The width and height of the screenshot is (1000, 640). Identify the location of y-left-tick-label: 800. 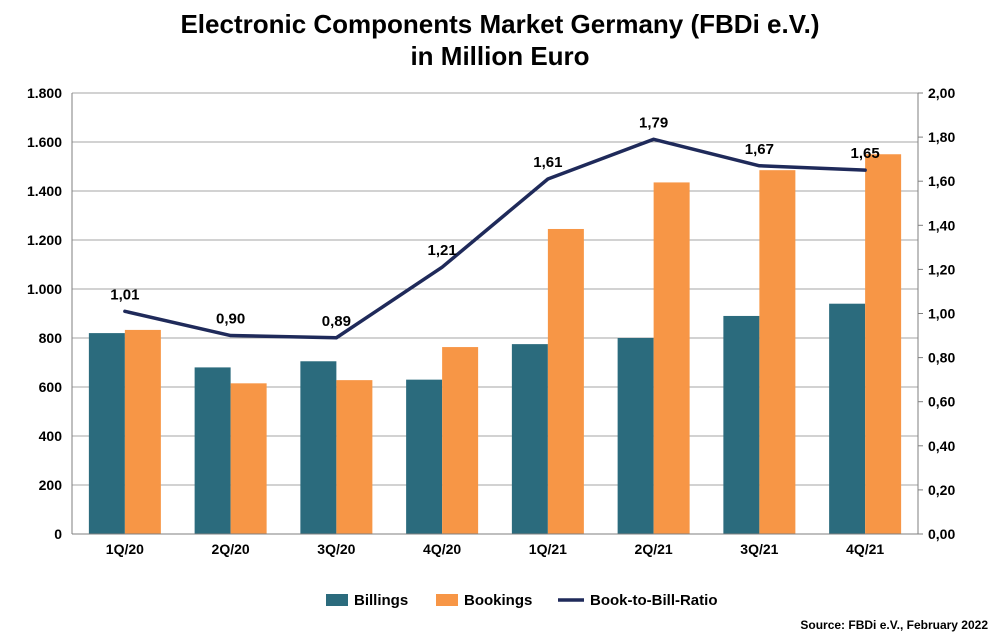
(51, 338).